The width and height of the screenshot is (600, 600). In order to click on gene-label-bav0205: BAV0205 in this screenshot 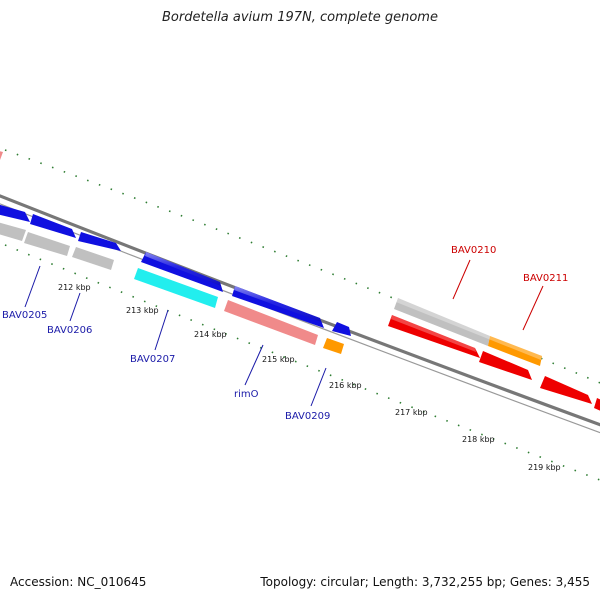, I will do `click(24, 315)`.